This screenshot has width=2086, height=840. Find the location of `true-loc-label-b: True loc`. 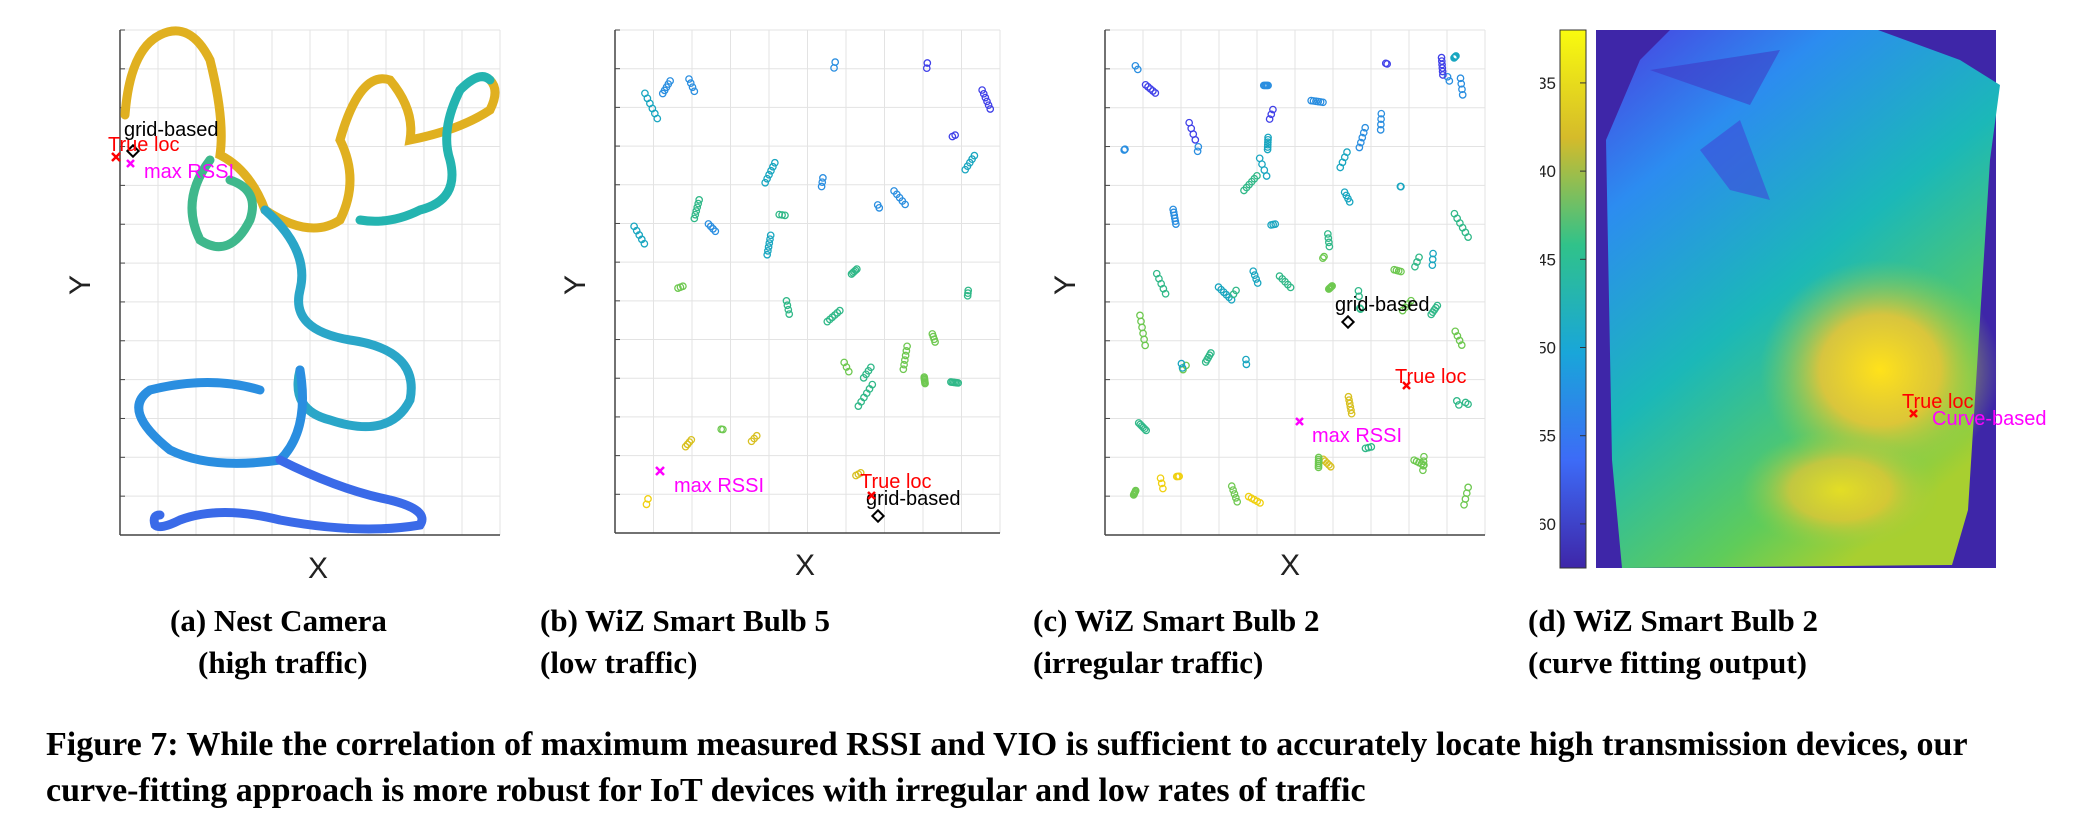

true-loc-label-b: True loc is located at coordinates (896, 482).